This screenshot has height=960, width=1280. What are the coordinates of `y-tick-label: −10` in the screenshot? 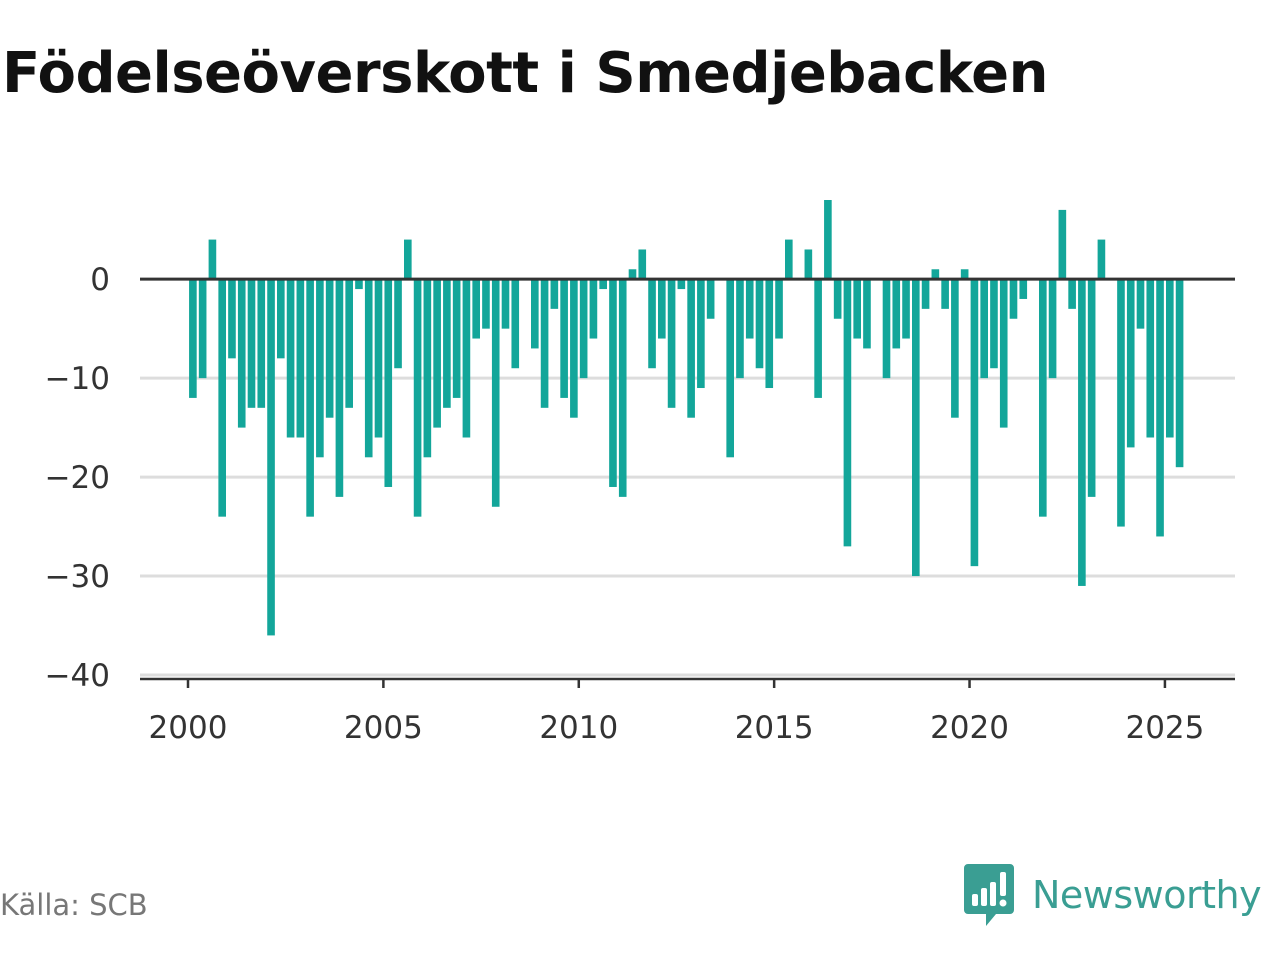 It's located at (77, 379).